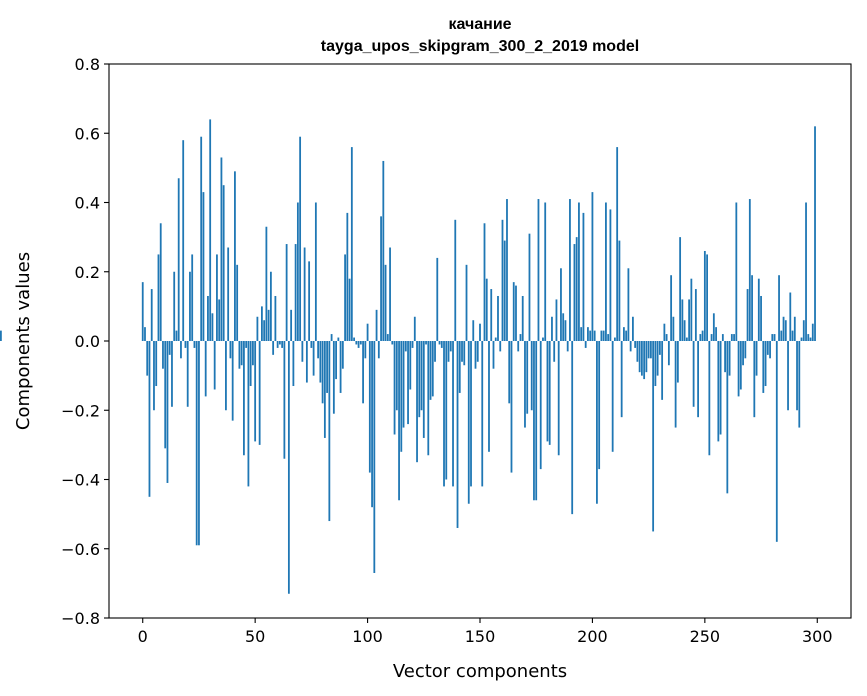 The width and height of the screenshot is (867, 696). I want to click on y-tick-label: −0.8, so click(80, 618).